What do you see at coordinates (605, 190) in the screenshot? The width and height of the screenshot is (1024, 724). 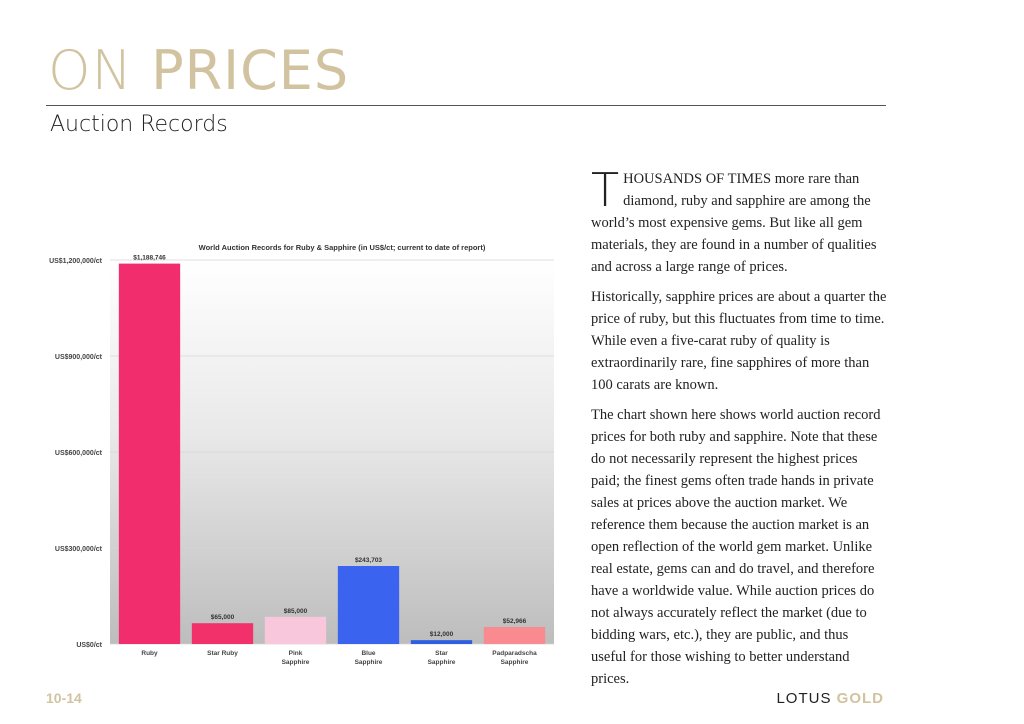 I see `drop-cap: T` at bounding box center [605, 190].